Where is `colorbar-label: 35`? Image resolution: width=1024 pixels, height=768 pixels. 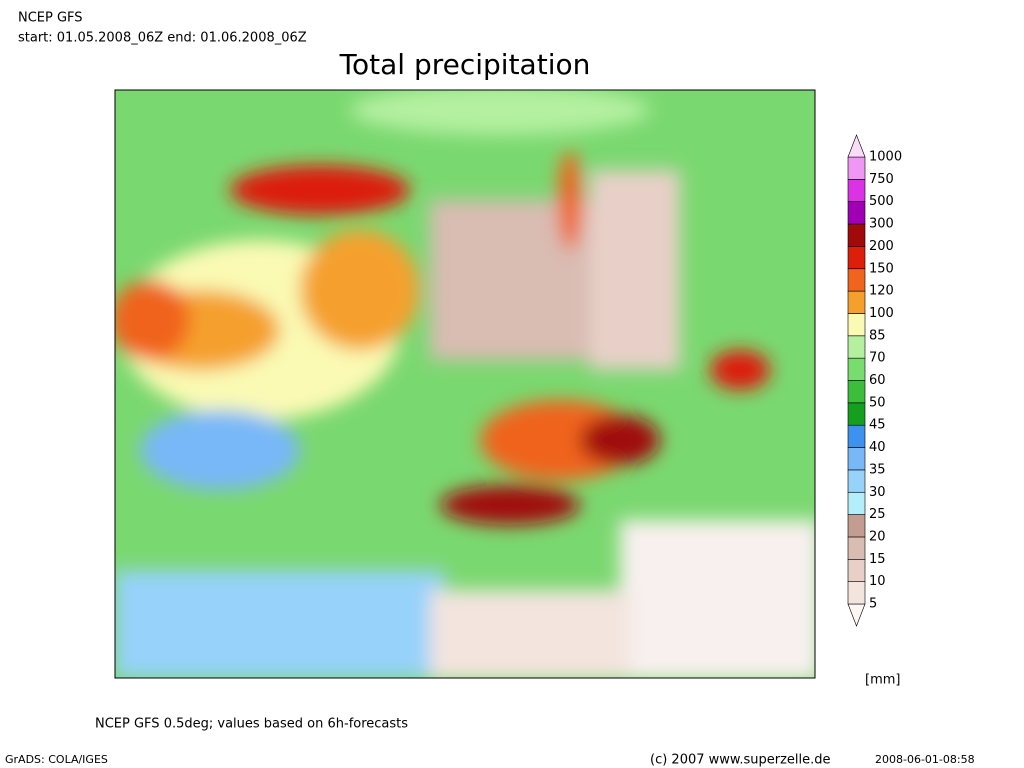
colorbar-label: 35 is located at coordinates (877, 469).